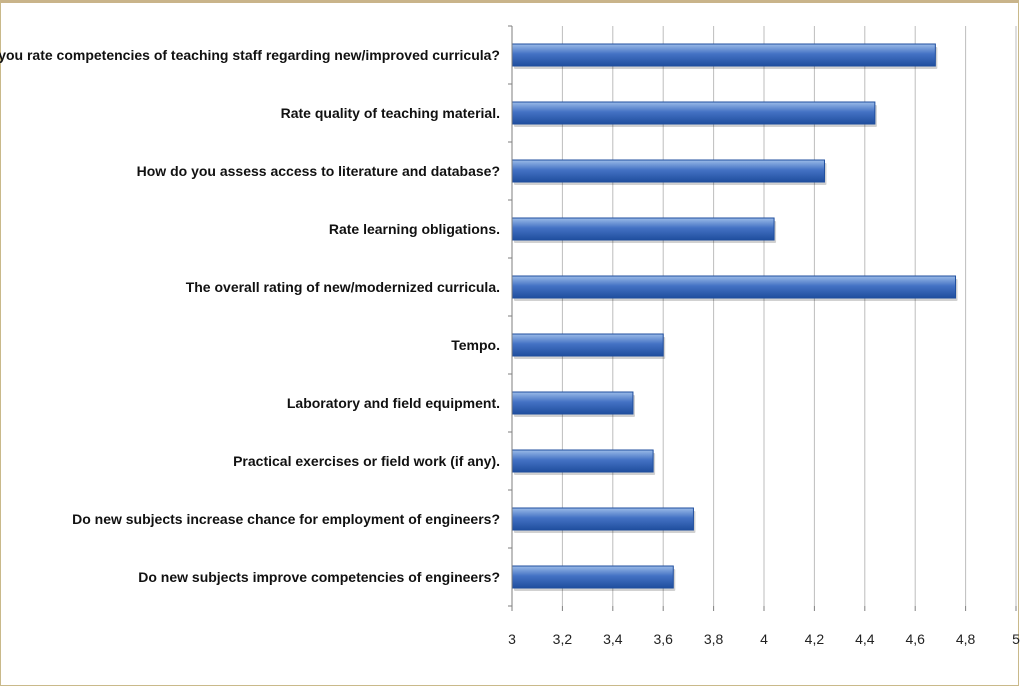  I want to click on x-tick-label: 4, so click(764, 639).